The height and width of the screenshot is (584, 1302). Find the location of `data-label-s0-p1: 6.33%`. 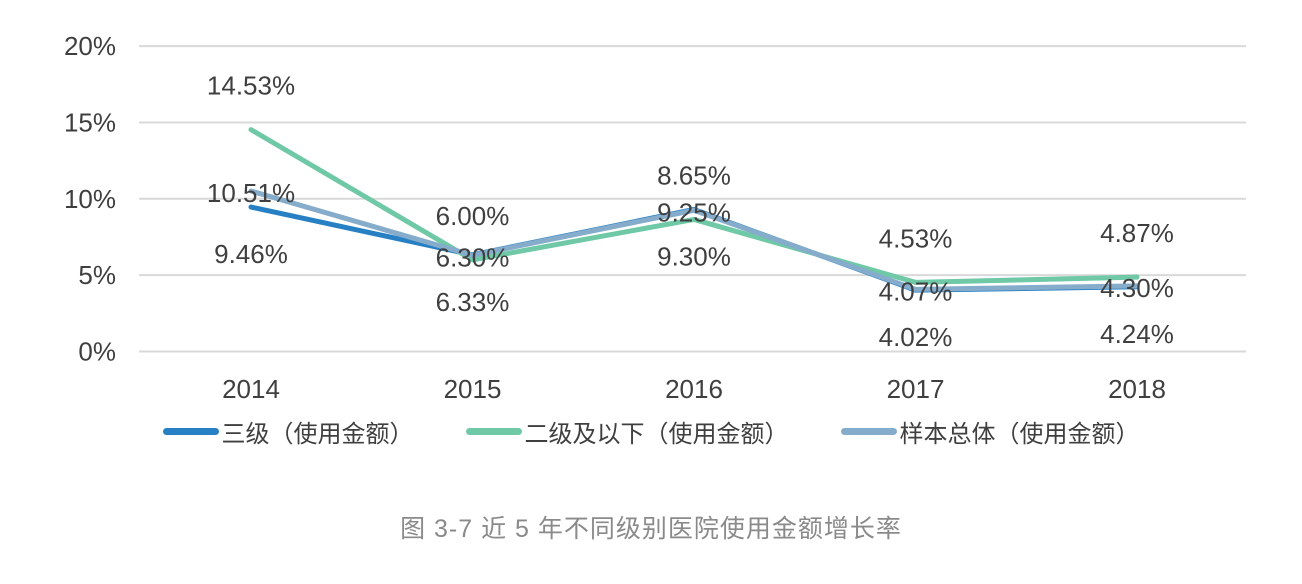

data-label-s0-p1: 6.33% is located at coordinates (473, 302).